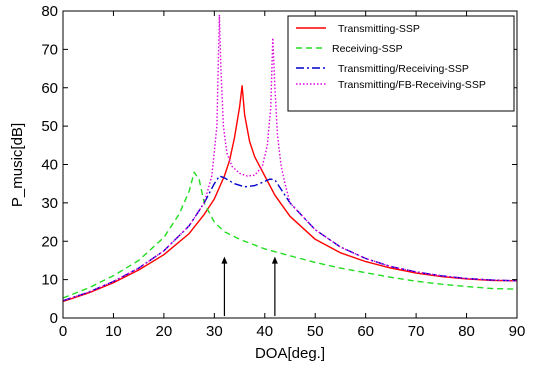  What do you see at coordinates (54, 318) in the screenshot?
I see `y-tick-label-0: 0` at bounding box center [54, 318].